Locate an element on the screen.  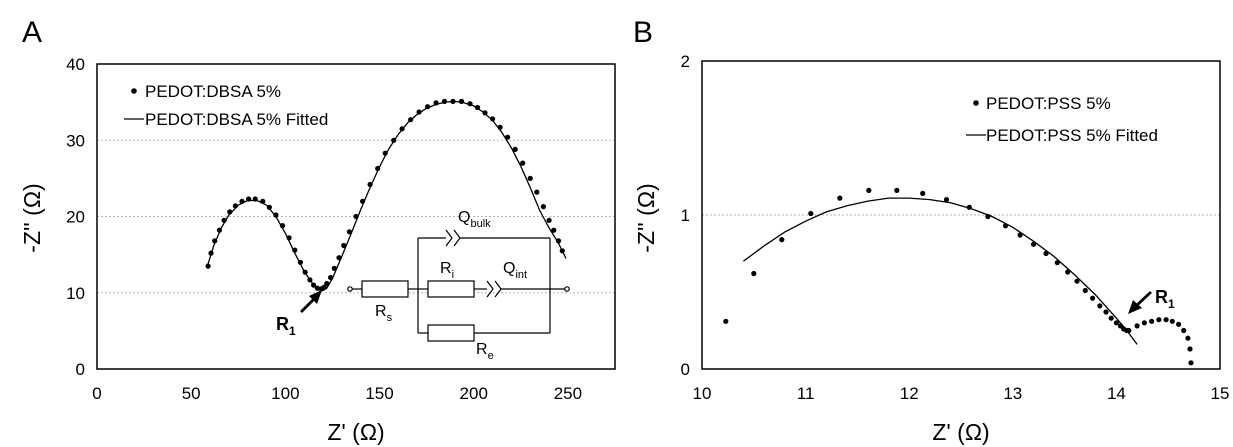
equivalent-circuit is located at coordinates (458, 285).